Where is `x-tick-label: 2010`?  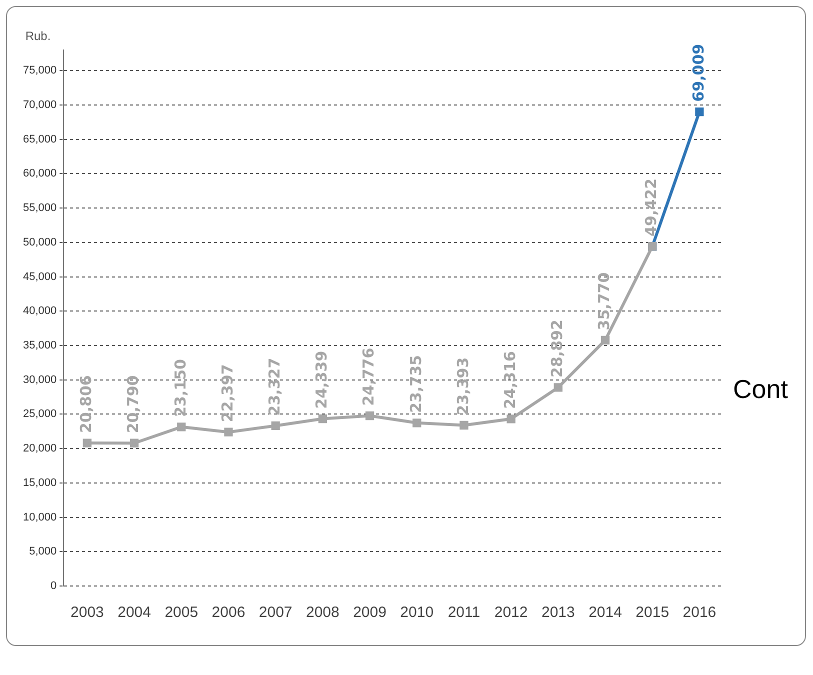 x-tick-label: 2010 is located at coordinates (417, 613).